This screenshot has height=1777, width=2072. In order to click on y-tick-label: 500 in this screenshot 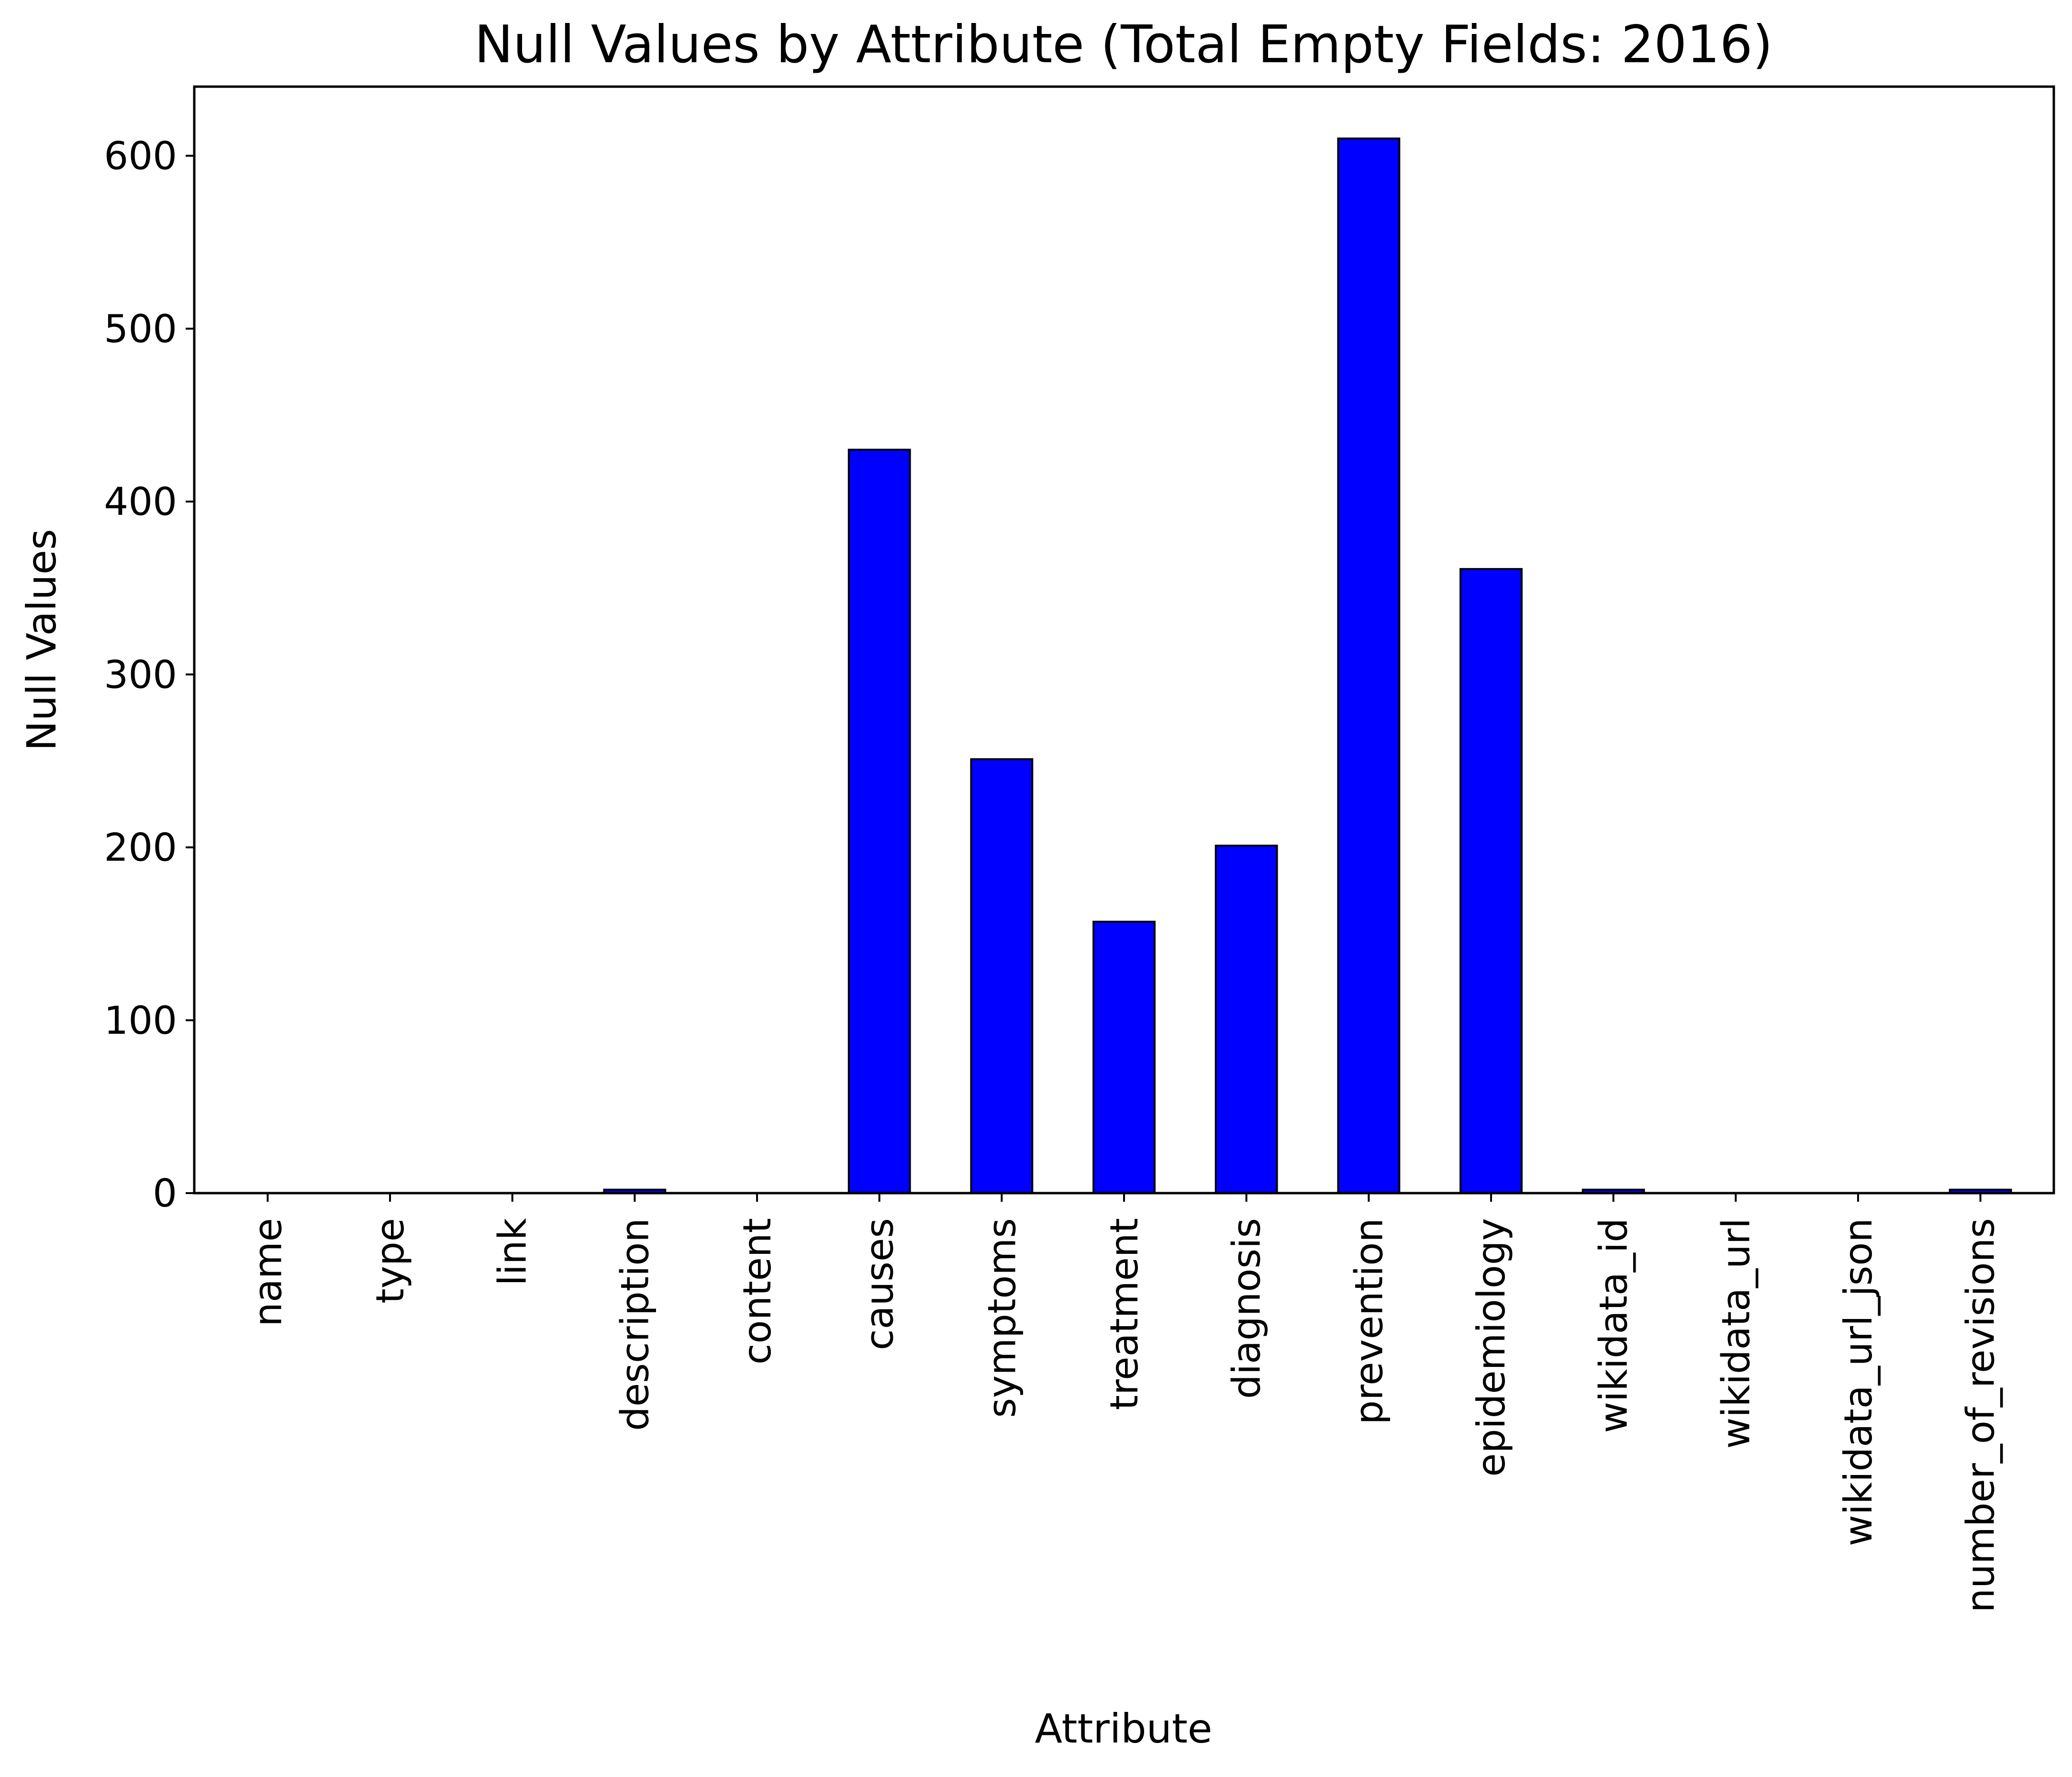, I will do `click(140, 329)`.